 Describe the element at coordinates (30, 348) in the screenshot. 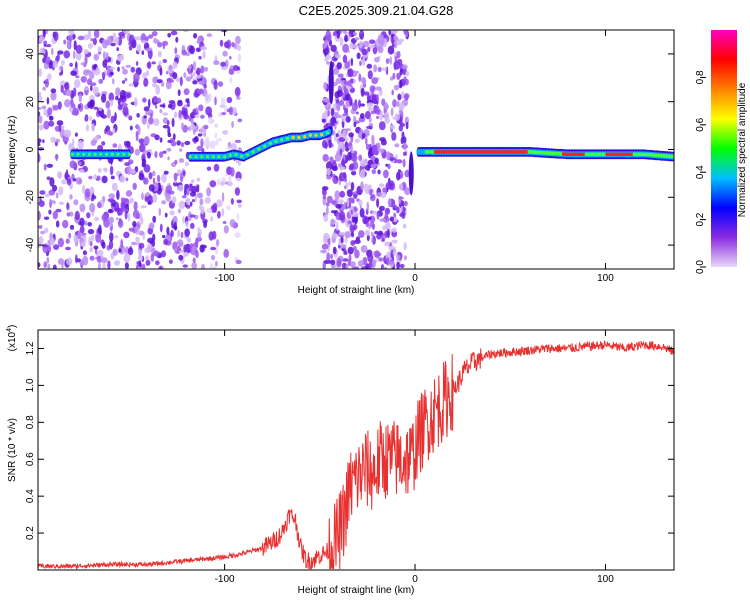

I see `y-tick-label: 1.2` at that location.